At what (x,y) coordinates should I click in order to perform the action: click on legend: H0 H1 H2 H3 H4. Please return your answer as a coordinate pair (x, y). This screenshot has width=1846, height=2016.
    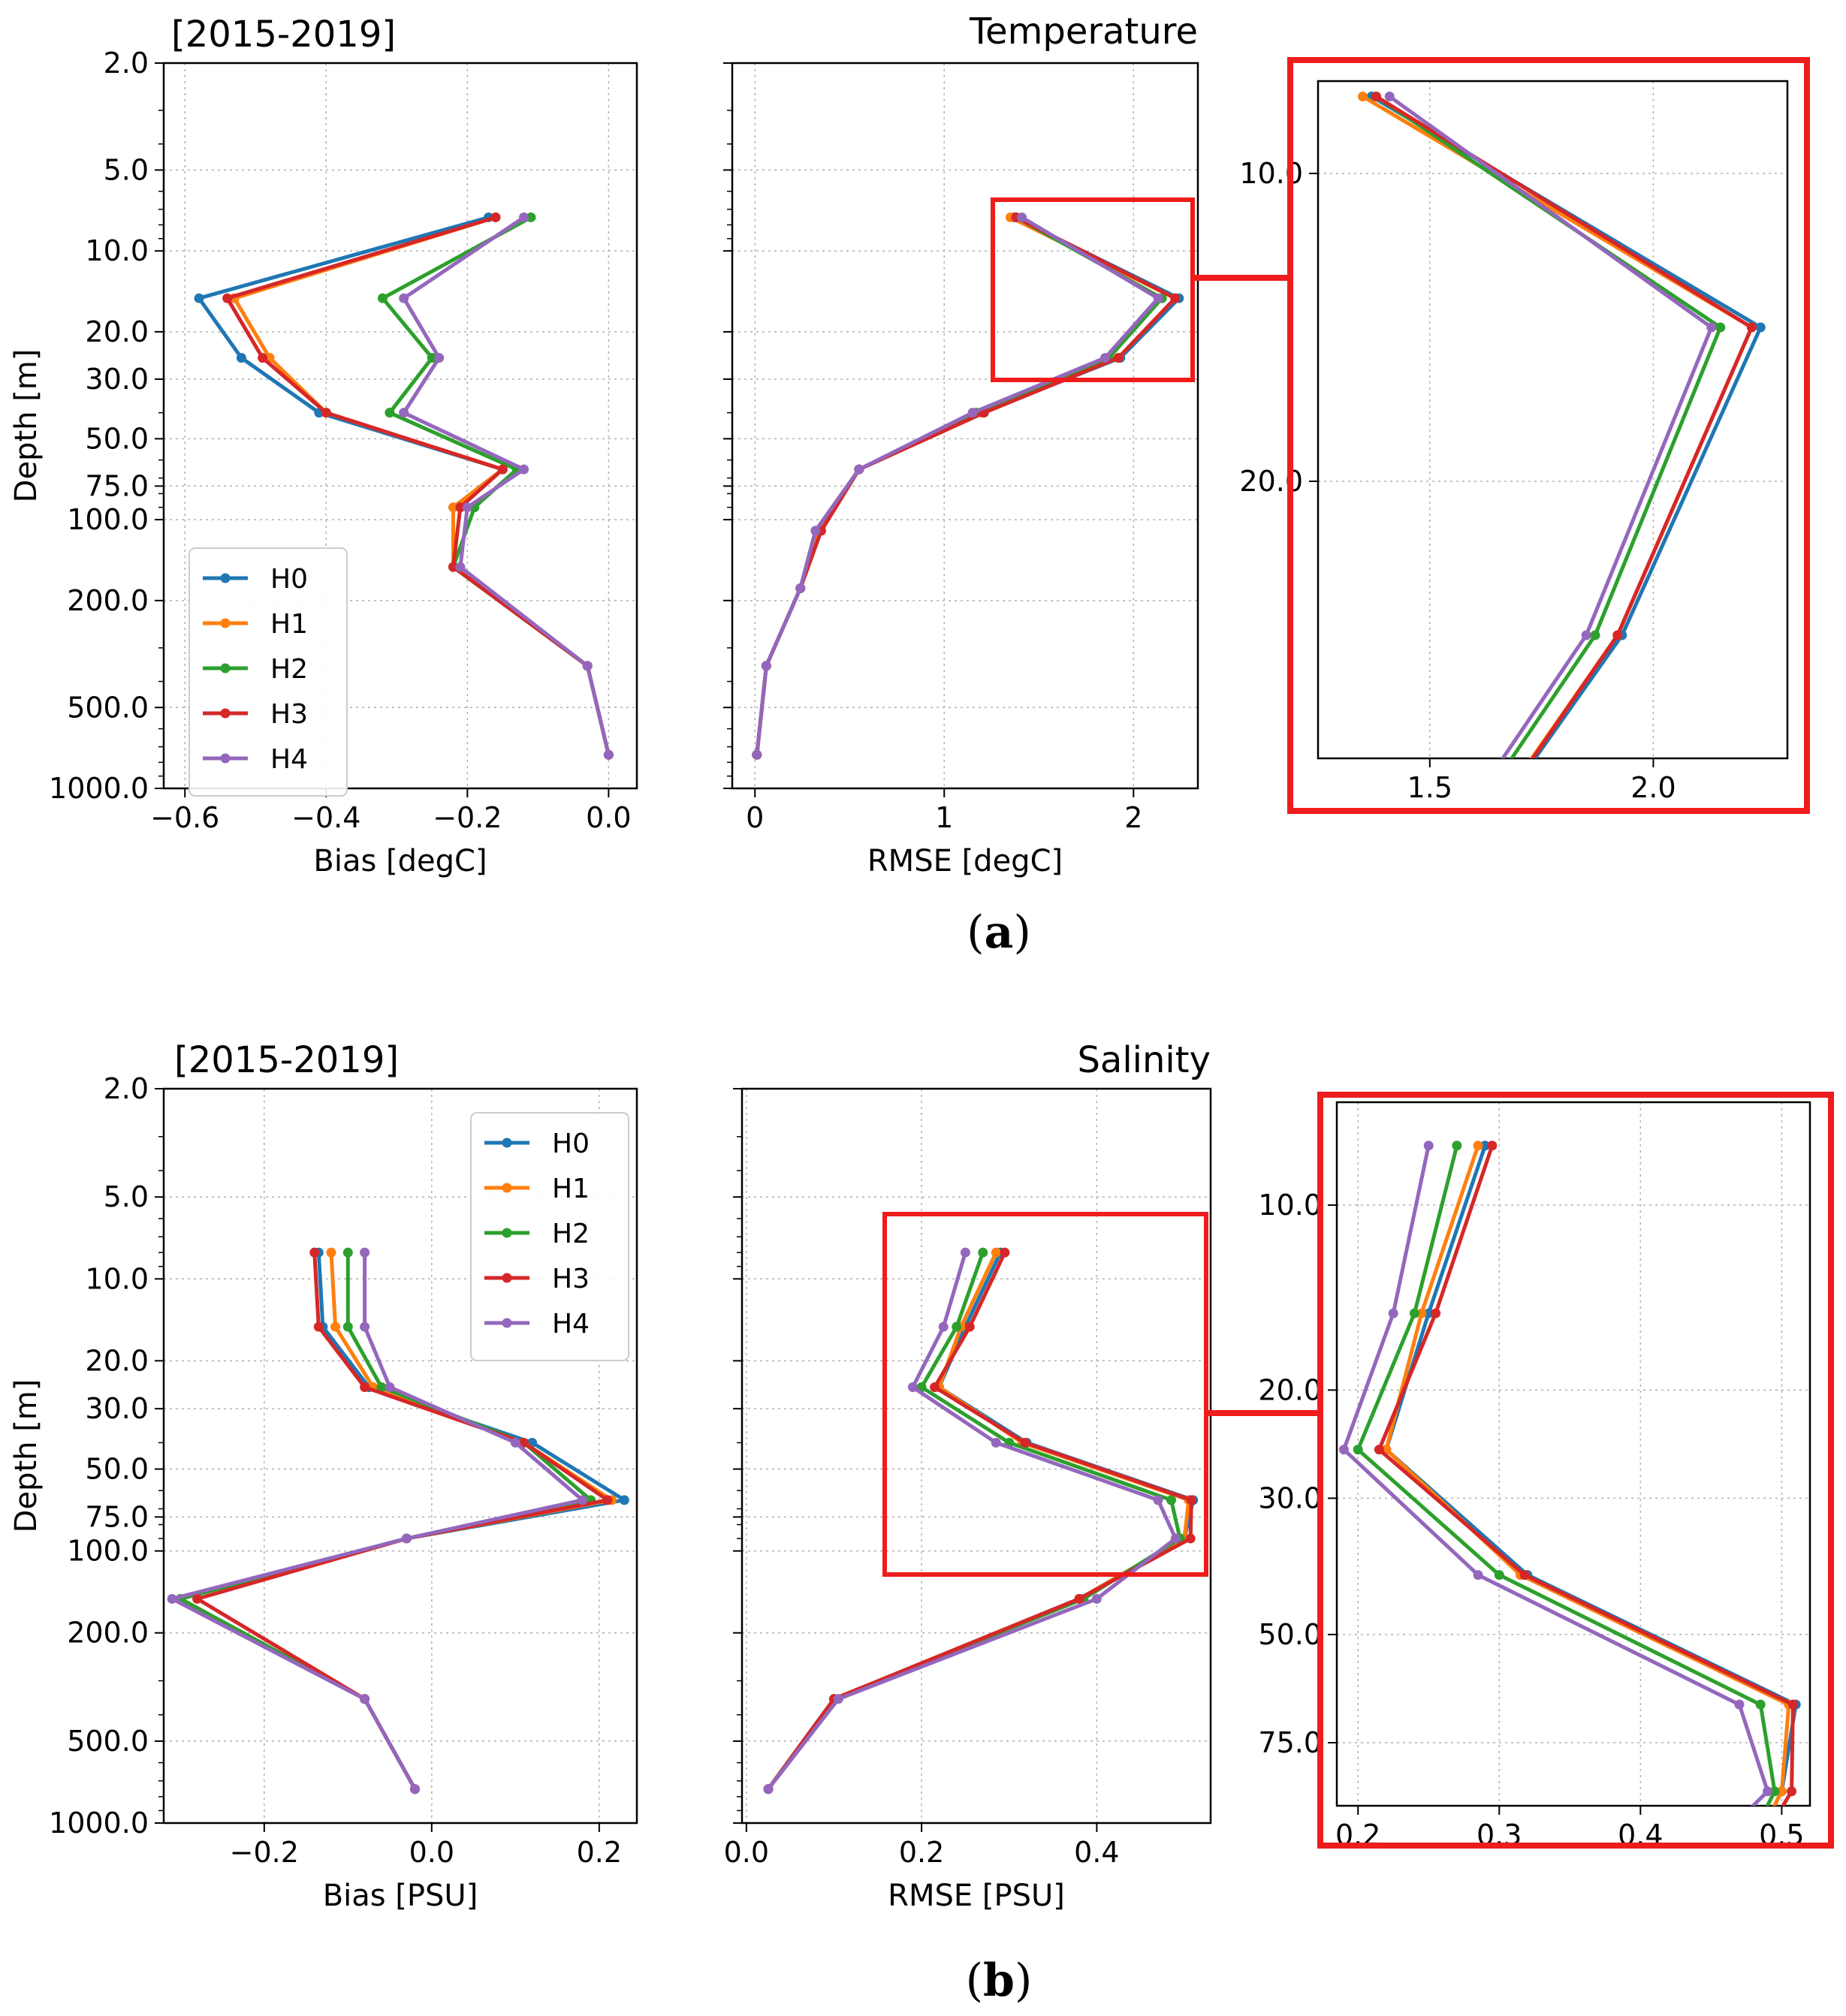
    Looking at the image, I should click on (268, 672).